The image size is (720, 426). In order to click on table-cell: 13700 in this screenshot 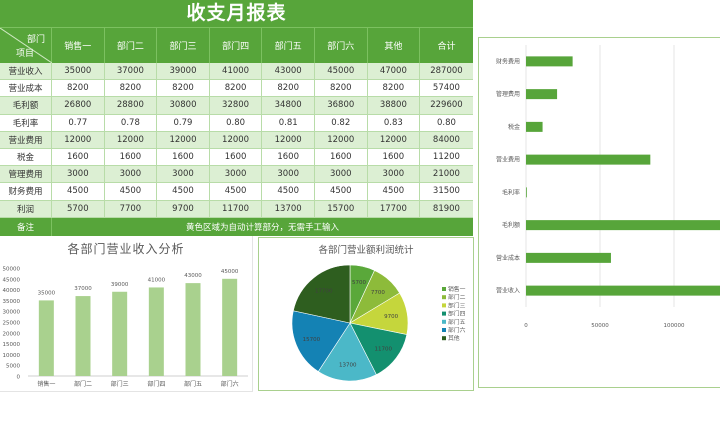, I will do `click(288, 208)`.